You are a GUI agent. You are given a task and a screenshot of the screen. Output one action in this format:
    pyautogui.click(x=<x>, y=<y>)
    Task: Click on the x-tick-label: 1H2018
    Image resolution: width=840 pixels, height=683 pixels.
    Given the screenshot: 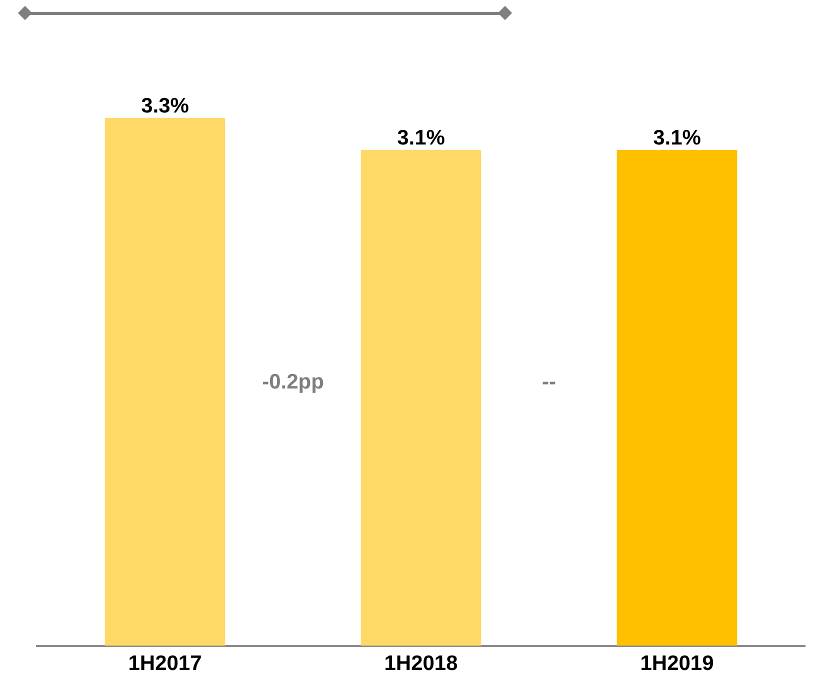 What is the action you would take?
    pyautogui.click(x=421, y=664)
    